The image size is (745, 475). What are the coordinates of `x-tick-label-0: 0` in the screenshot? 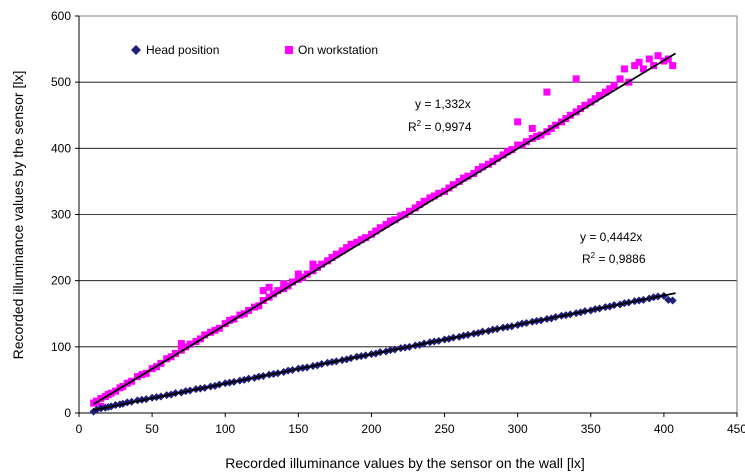 It's located at (79, 429).